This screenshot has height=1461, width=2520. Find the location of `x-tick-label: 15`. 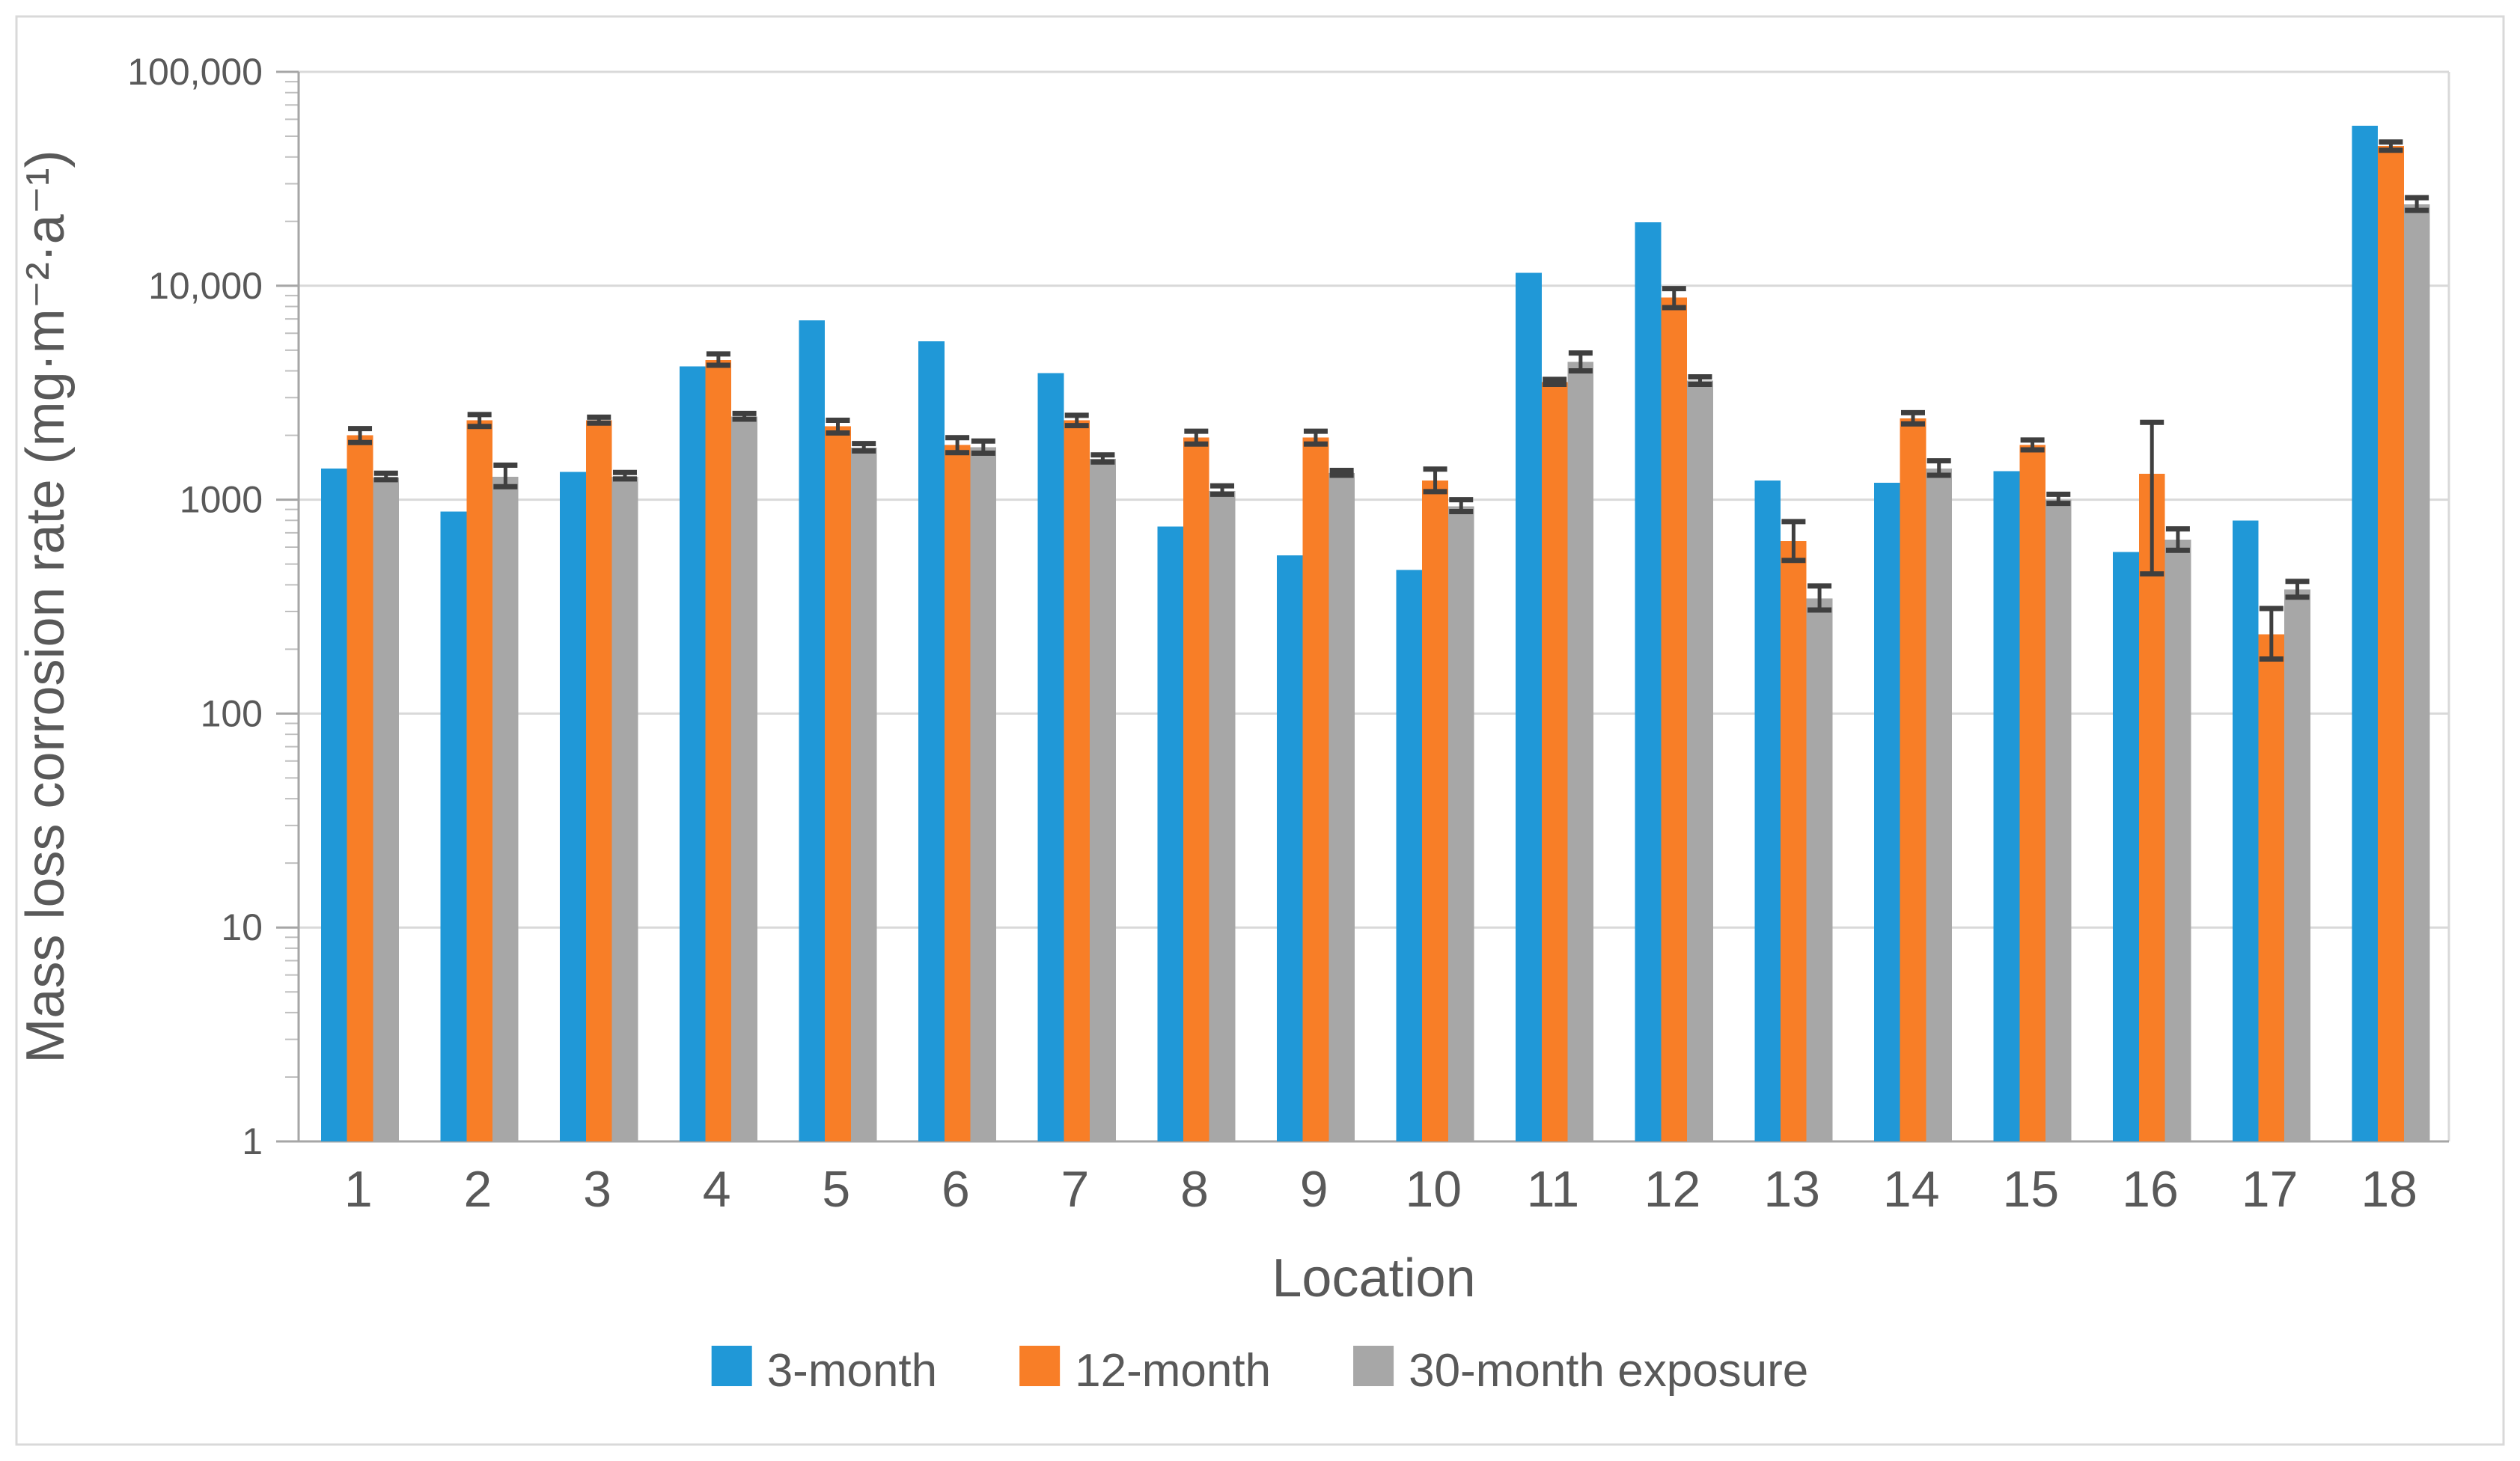

x-tick-label: 15 is located at coordinates (2032, 1189).